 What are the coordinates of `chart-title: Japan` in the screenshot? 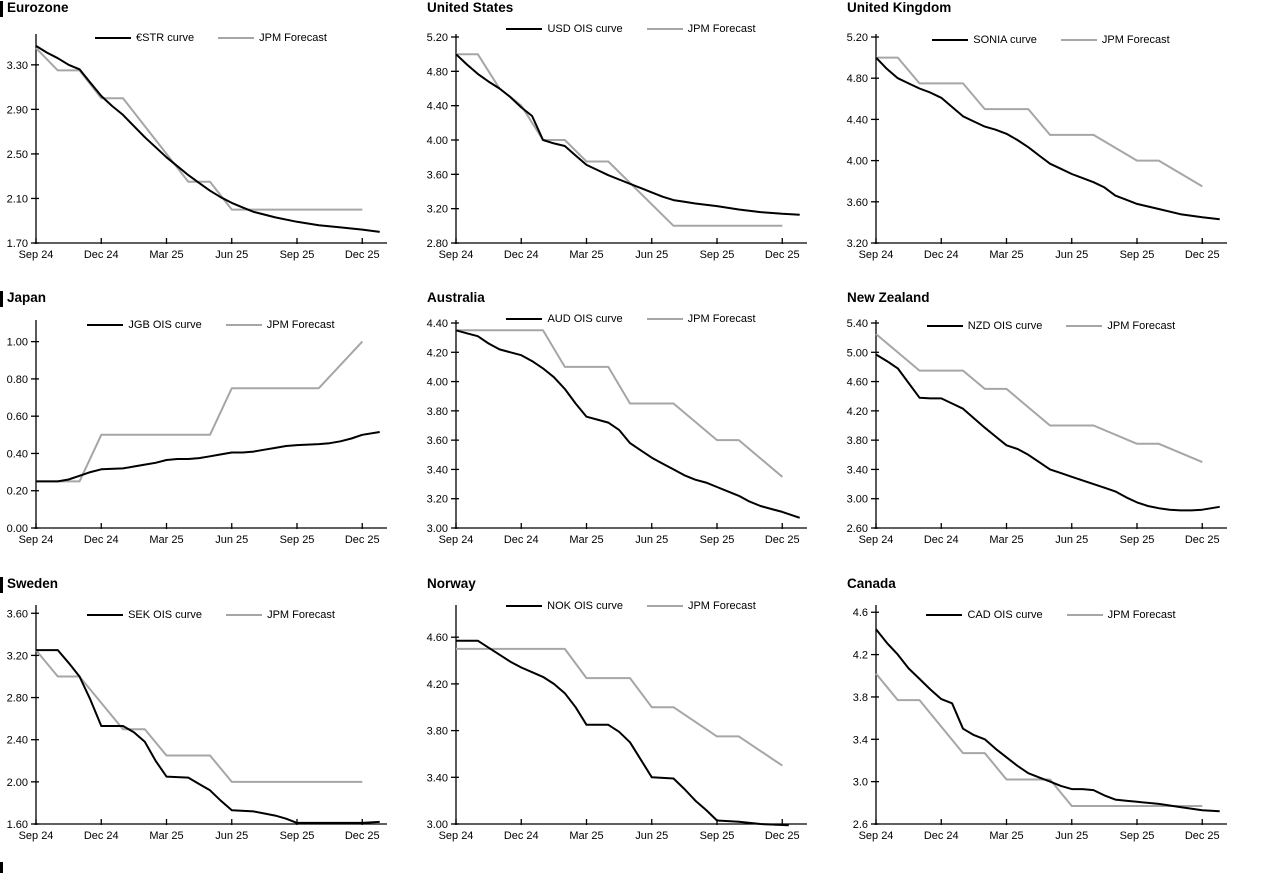 It's located at (27, 297).